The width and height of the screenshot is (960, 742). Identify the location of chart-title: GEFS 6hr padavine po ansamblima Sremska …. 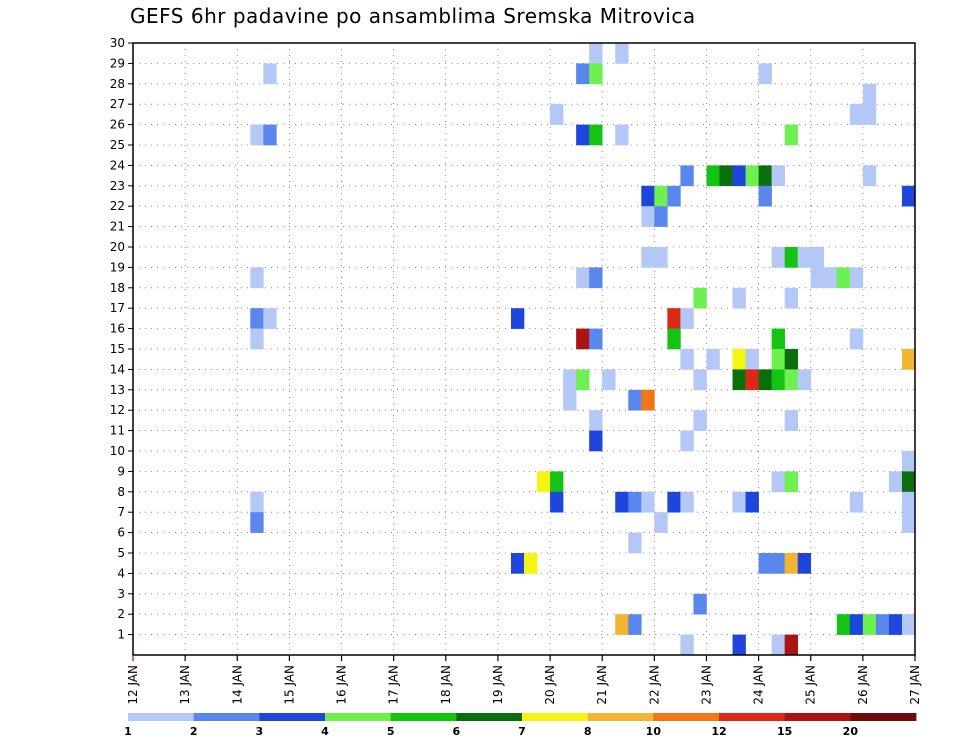
(413, 16).